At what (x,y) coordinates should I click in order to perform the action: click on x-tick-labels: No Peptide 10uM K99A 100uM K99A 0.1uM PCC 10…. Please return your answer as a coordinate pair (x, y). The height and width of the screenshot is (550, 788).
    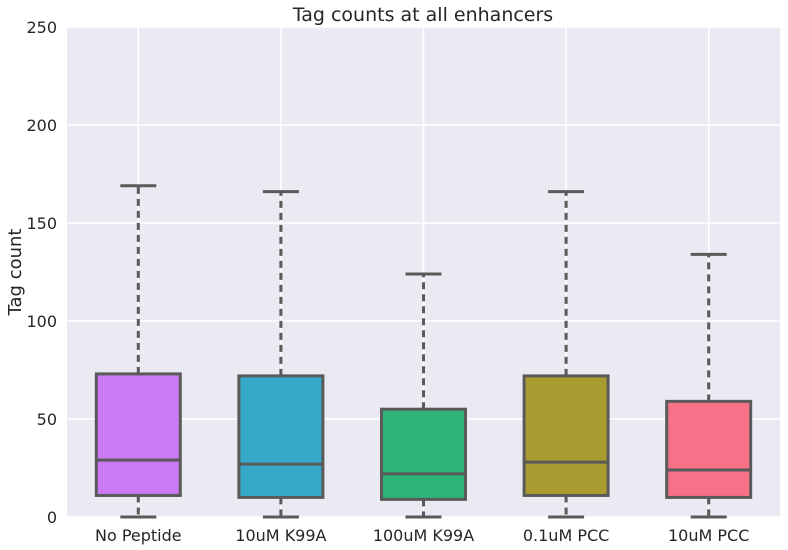
    Looking at the image, I should click on (422, 535).